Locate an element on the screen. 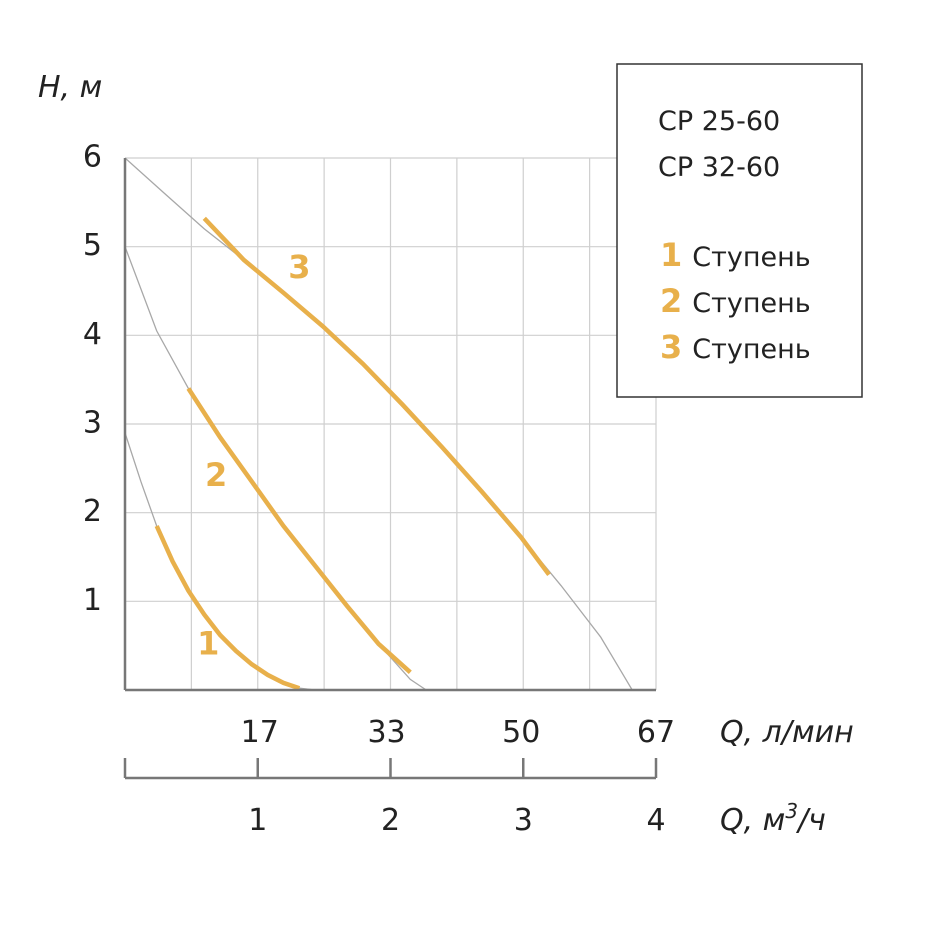 This screenshot has width=950, height=944. legend-box is located at coordinates (739, 230).